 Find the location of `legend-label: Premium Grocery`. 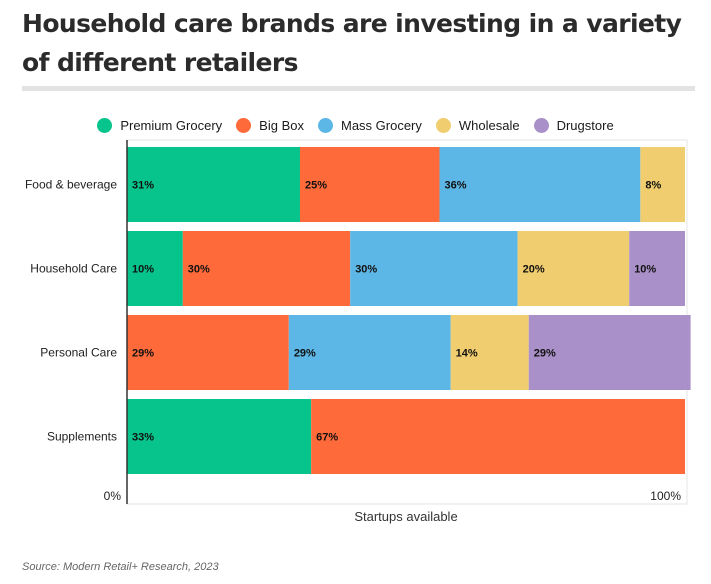

legend-label: Premium Grocery is located at coordinates (171, 125).